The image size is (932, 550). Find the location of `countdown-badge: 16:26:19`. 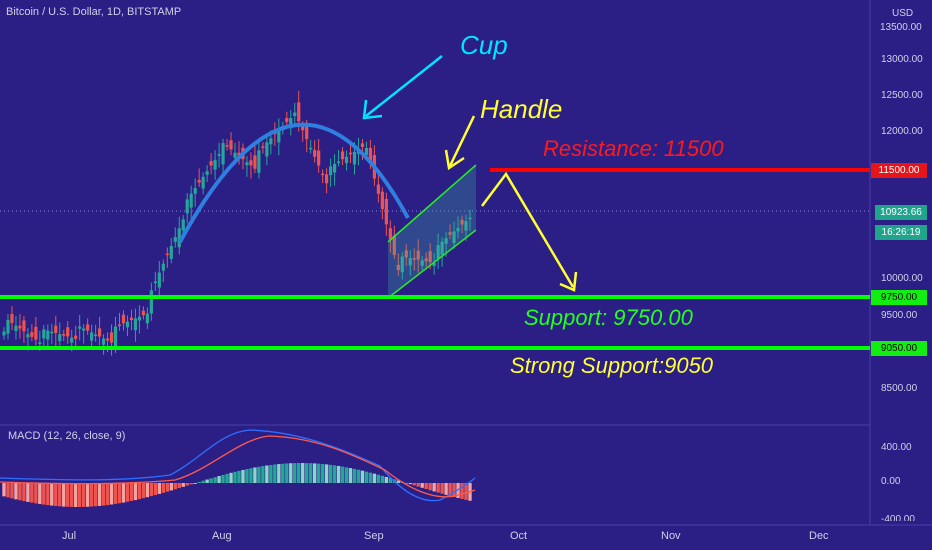

countdown-badge: 16:26:19 is located at coordinates (901, 232).